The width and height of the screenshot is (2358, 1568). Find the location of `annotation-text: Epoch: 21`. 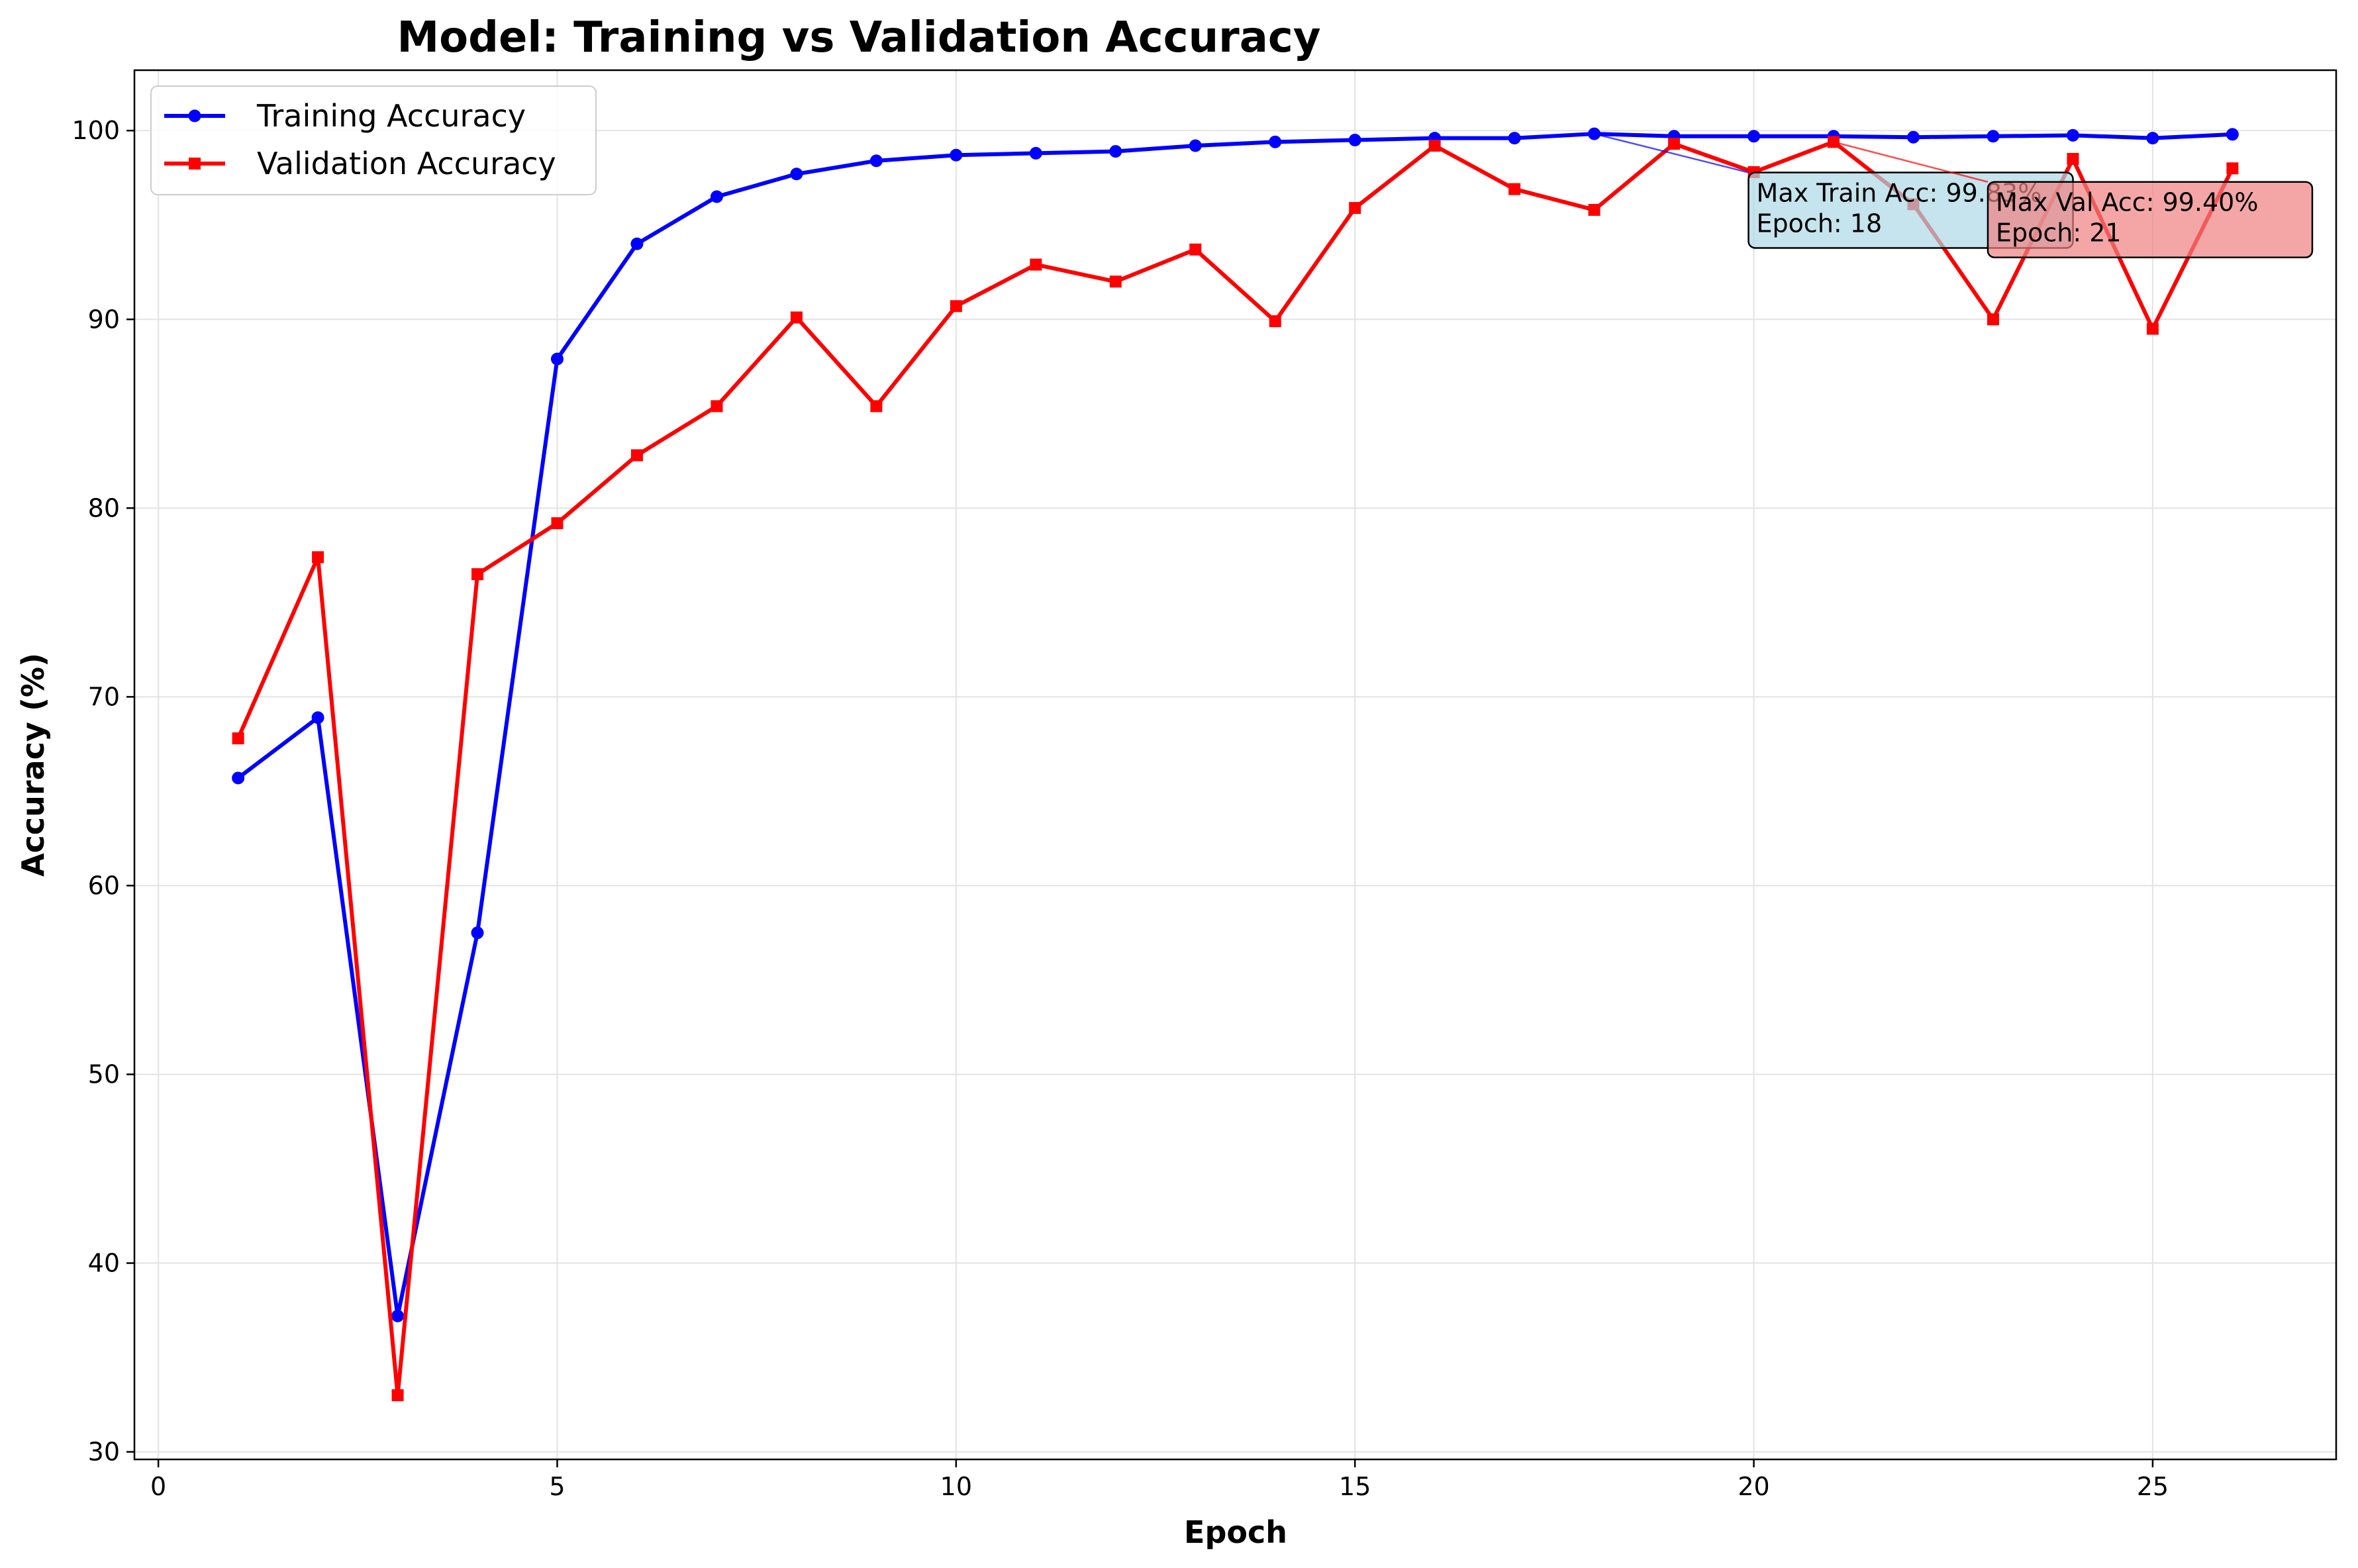

annotation-text: Epoch: 21 is located at coordinates (2059, 233).